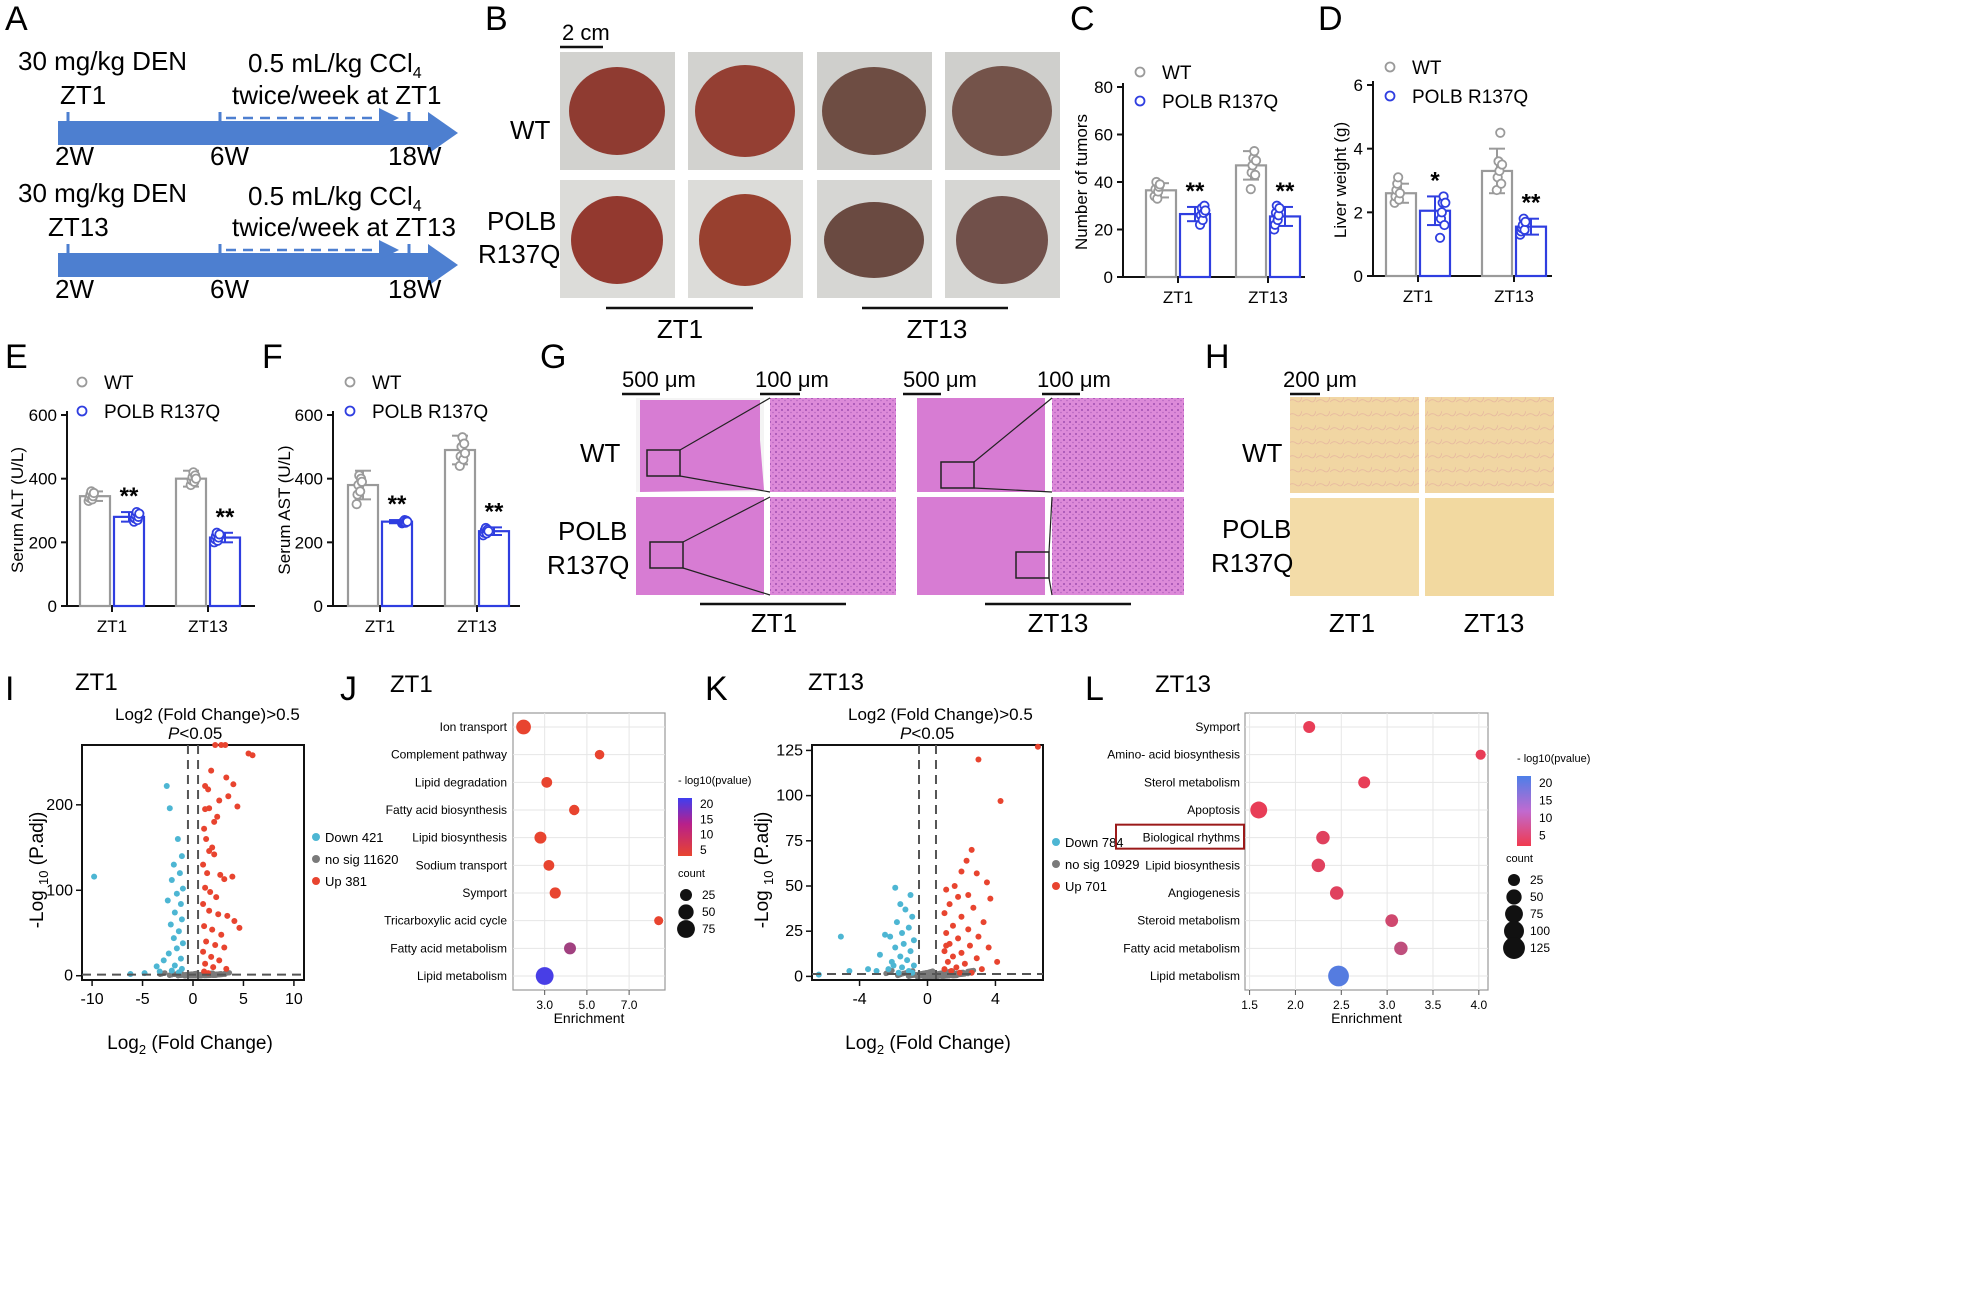 The width and height of the screenshot is (1975, 1298). I want to click on x-tick-label: 3.5, so click(1433, 1005).